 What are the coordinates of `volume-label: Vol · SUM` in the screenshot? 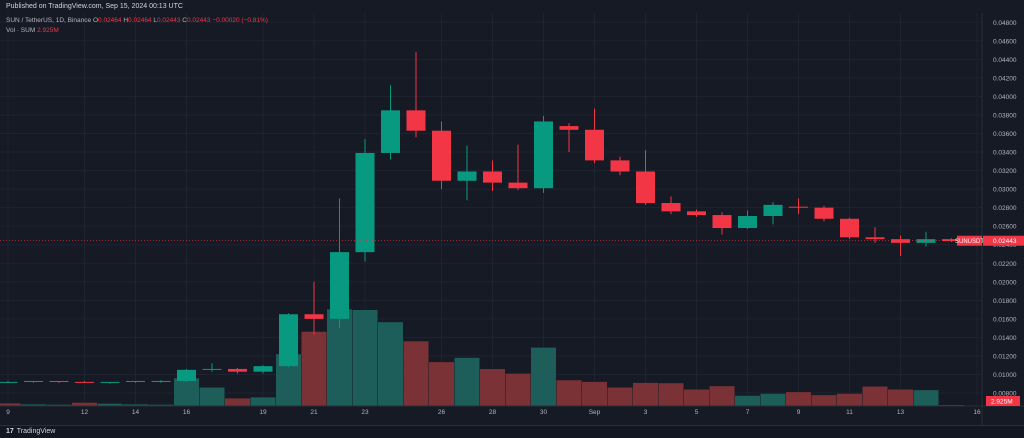 It's located at (21, 30).